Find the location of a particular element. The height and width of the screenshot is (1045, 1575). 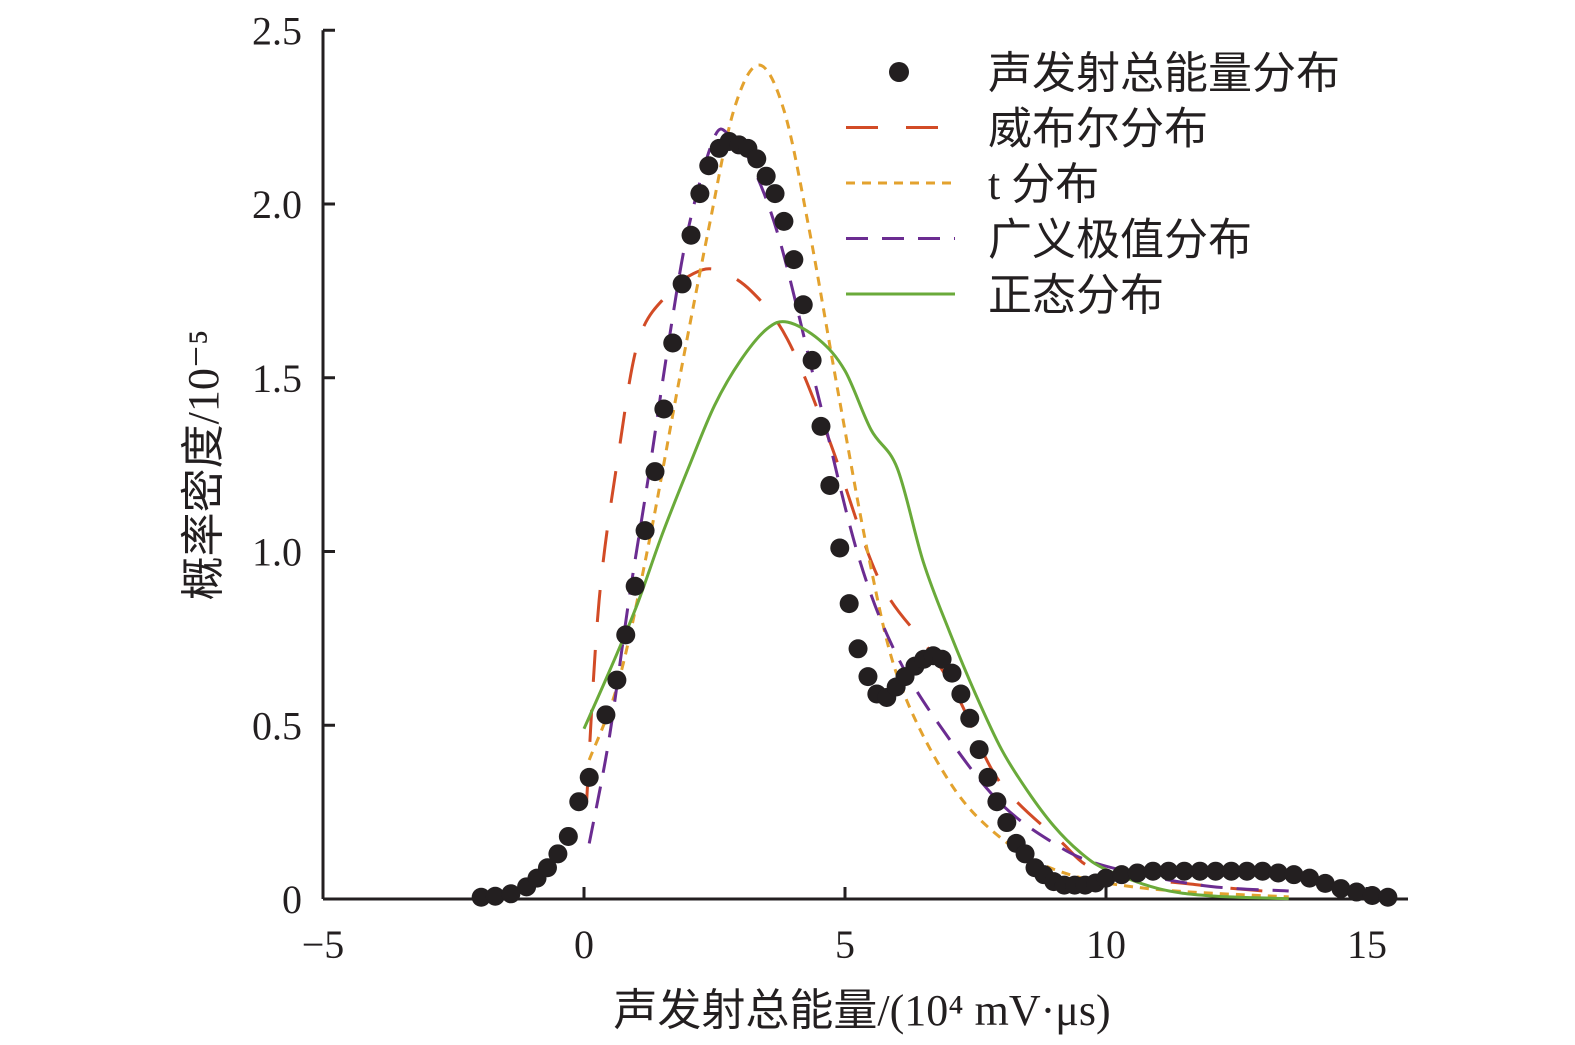

y-tick-label: 2.0 is located at coordinates (277, 204).